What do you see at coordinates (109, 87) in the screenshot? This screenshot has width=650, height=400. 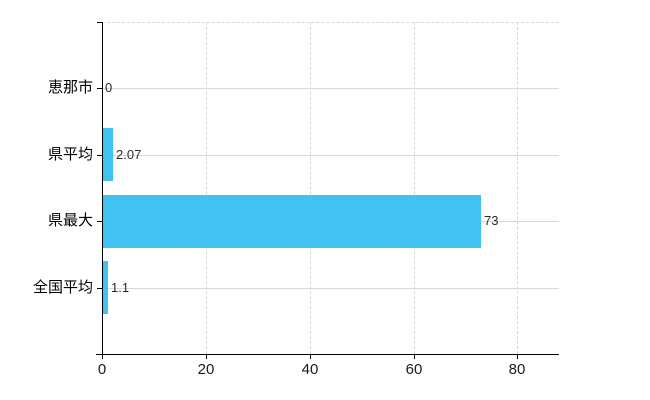 I see `bar-value-label: 0` at bounding box center [109, 87].